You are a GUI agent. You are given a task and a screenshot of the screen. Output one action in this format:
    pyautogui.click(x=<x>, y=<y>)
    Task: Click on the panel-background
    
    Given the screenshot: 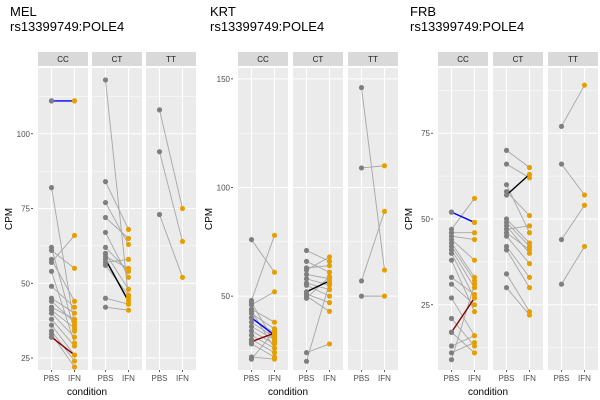 What is the action you would take?
    pyautogui.click(x=373, y=219)
    